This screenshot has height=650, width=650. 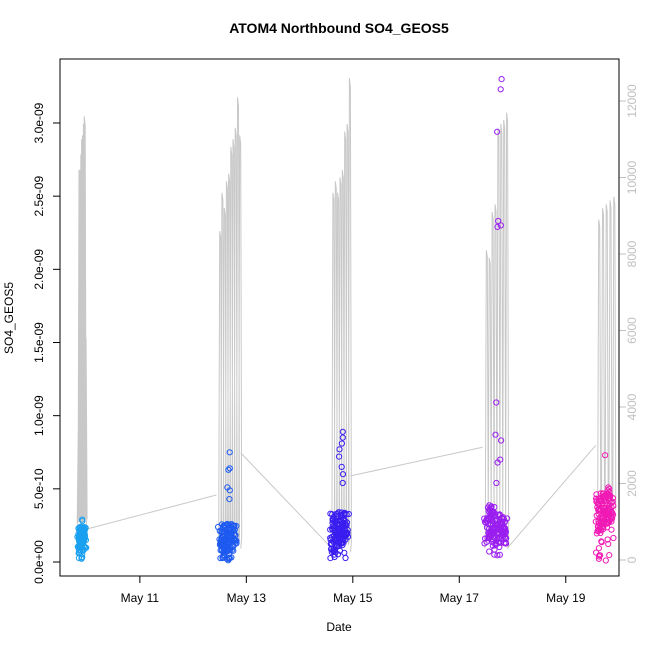 I want to click on x-axis-label: Date, so click(x=339, y=627).